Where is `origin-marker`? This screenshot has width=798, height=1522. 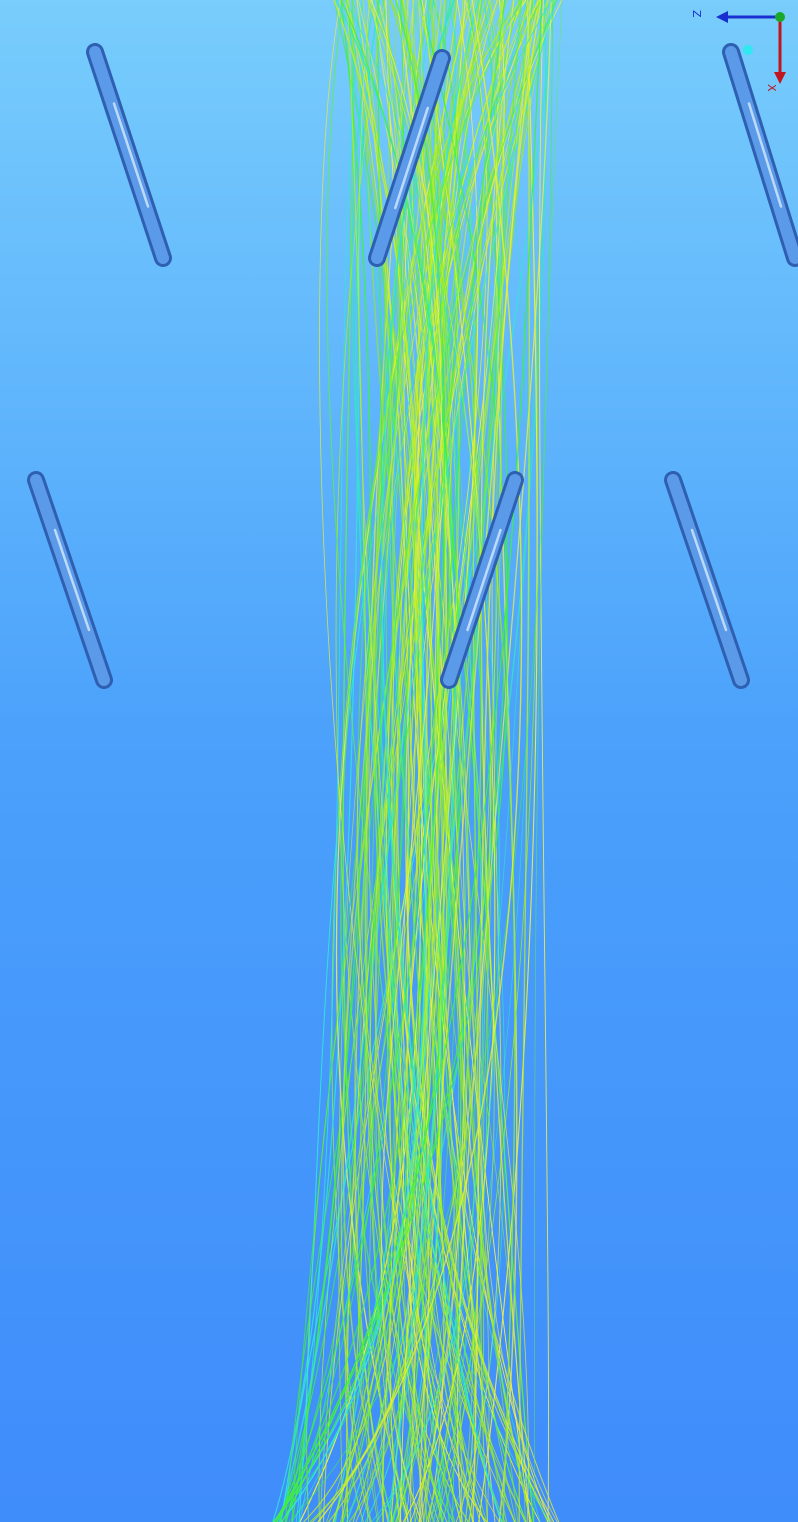 origin-marker is located at coordinates (748, 50).